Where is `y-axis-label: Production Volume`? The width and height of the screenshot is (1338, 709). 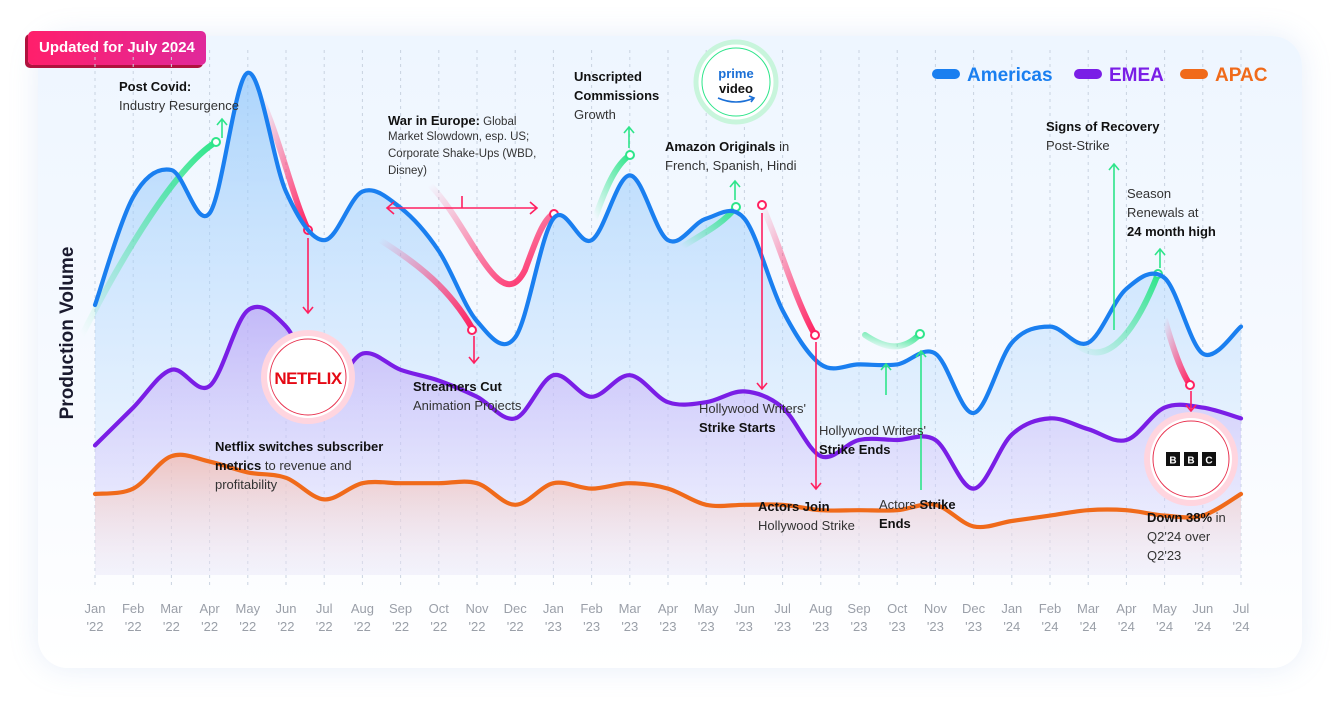
y-axis-label: Production Volume is located at coordinates (67, 333).